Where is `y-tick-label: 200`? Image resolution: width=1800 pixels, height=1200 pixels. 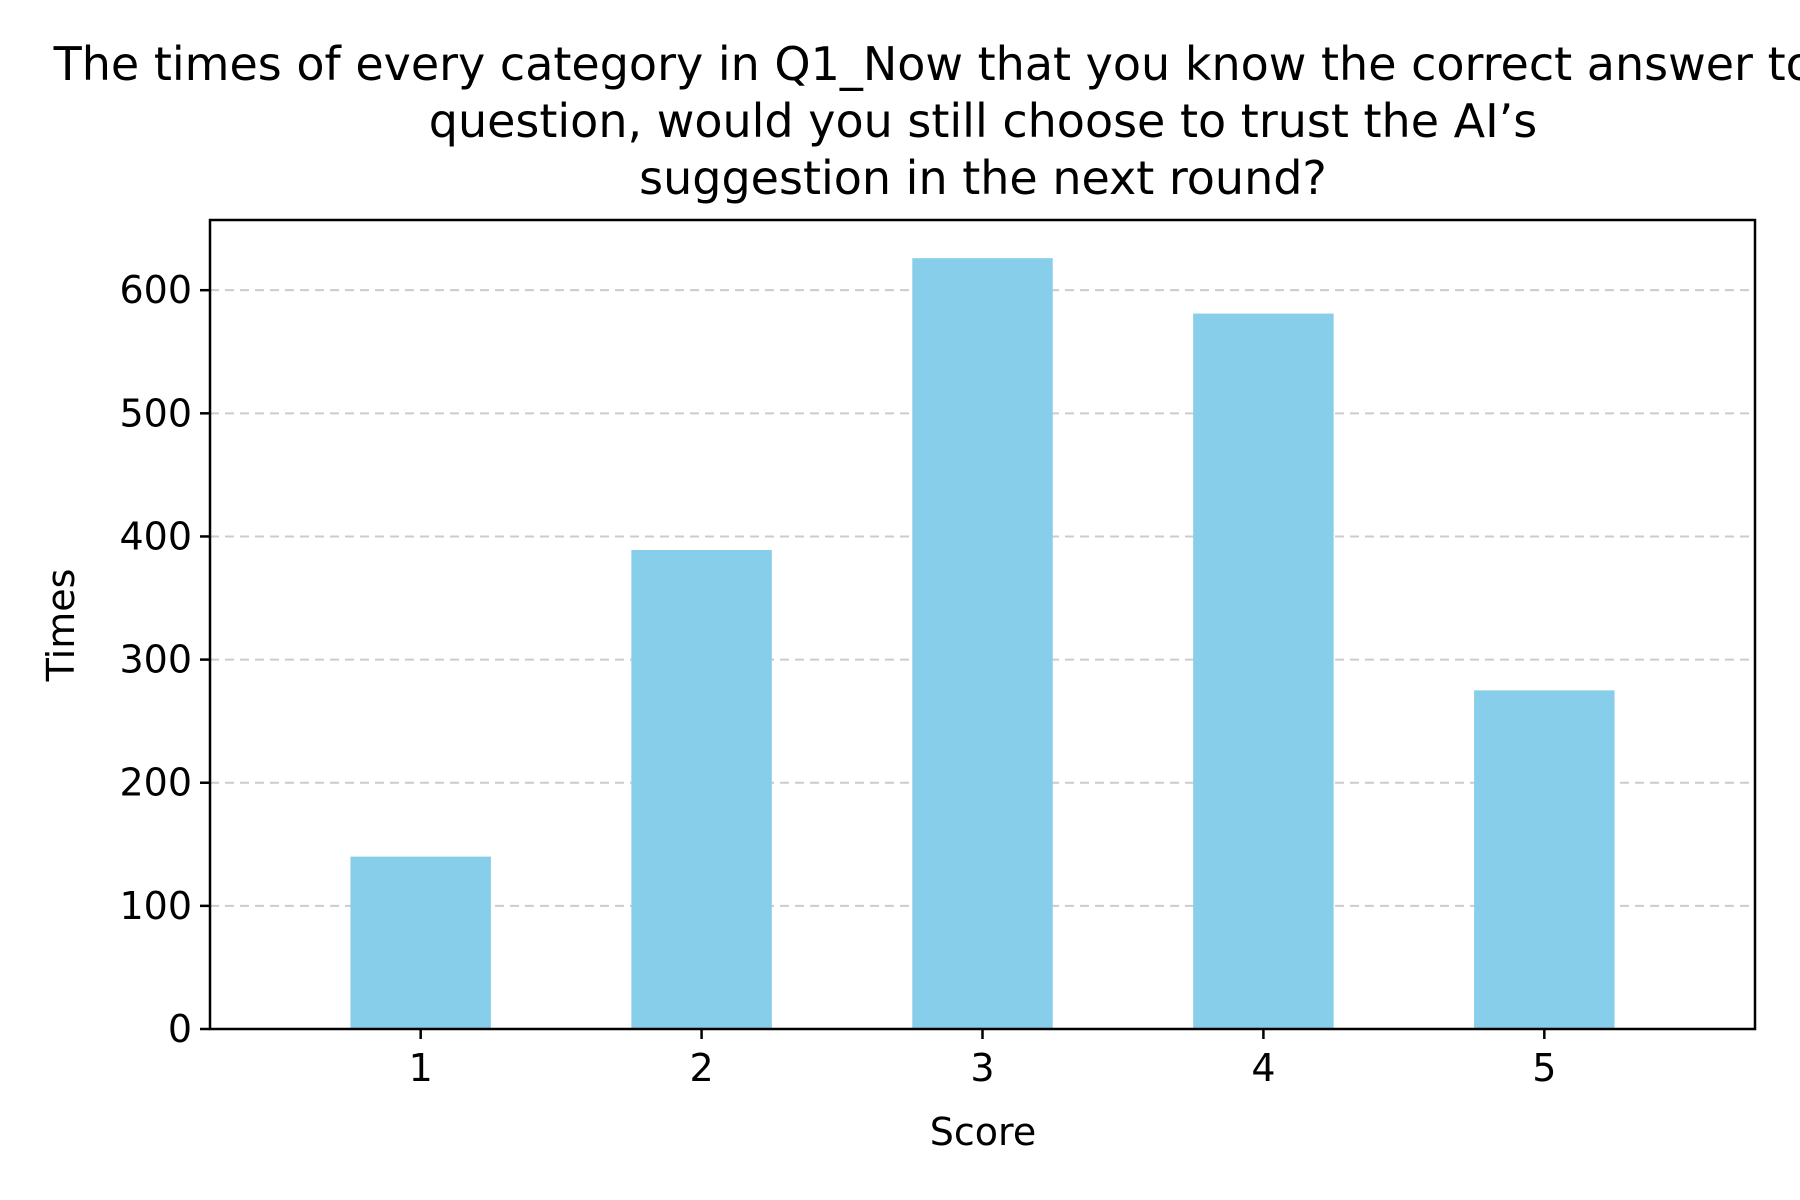 y-tick-label: 200 is located at coordinates (155, 783).